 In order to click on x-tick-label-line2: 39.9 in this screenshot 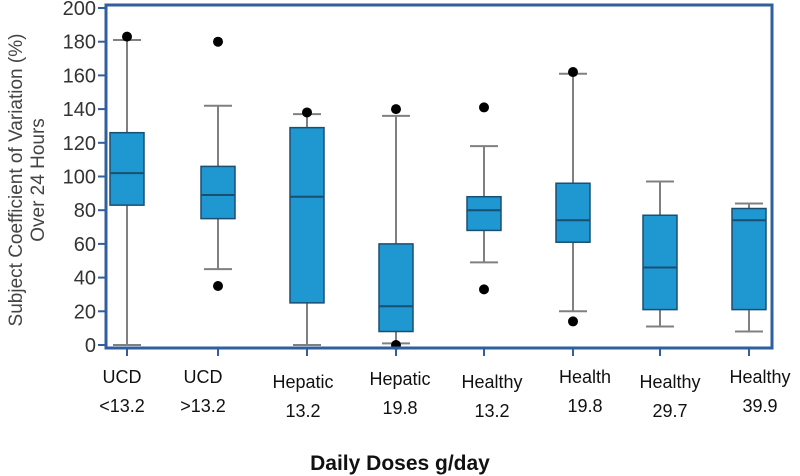, I will do `click(759, 406)`.